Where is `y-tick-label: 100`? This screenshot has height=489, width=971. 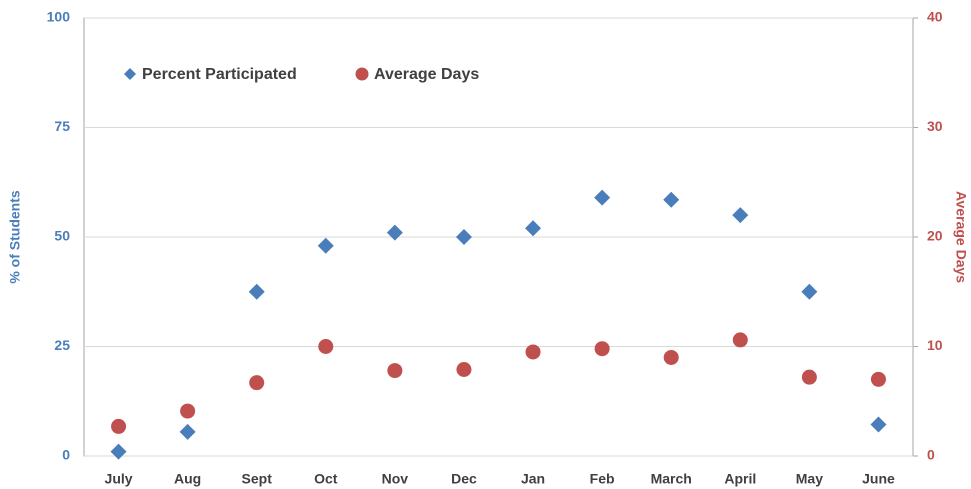
y-tick-label: 100 is located at coordinates (59, 17).